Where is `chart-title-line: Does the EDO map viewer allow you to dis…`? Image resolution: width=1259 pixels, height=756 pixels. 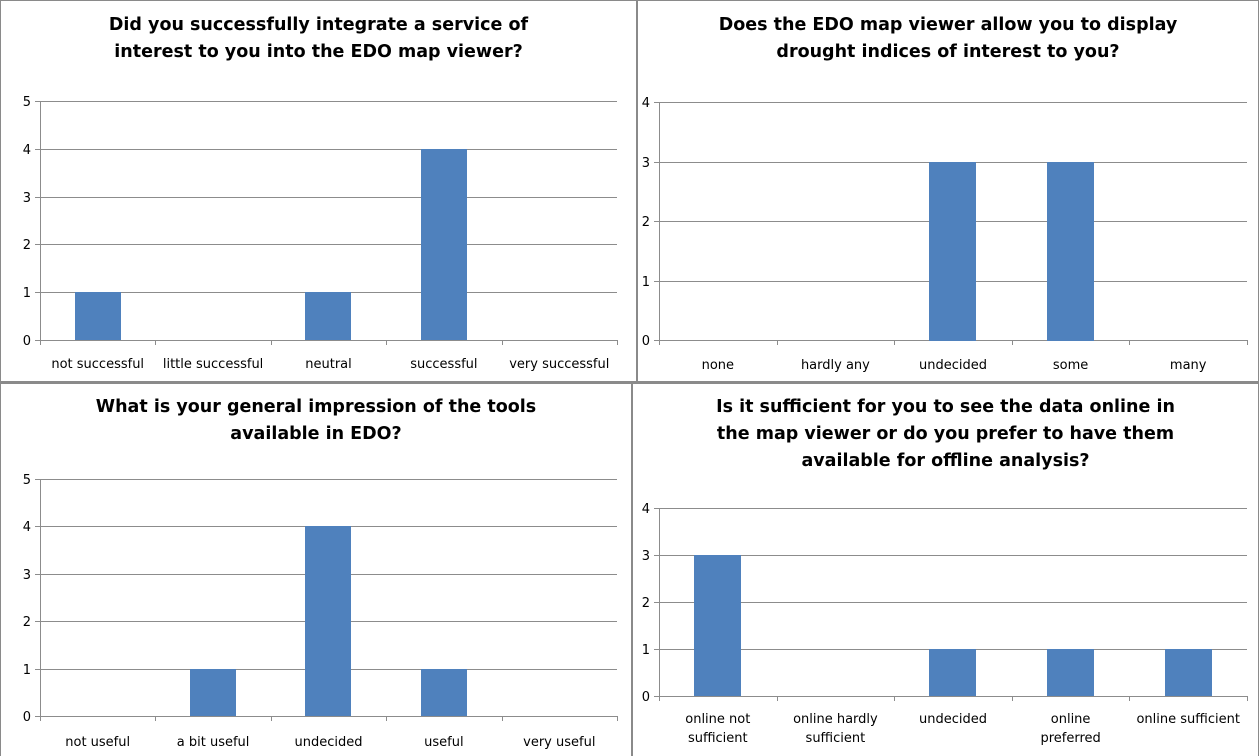 chart-title-line: Does the EDO map viewer allow you to dis… is located at coordinates (948, 25).